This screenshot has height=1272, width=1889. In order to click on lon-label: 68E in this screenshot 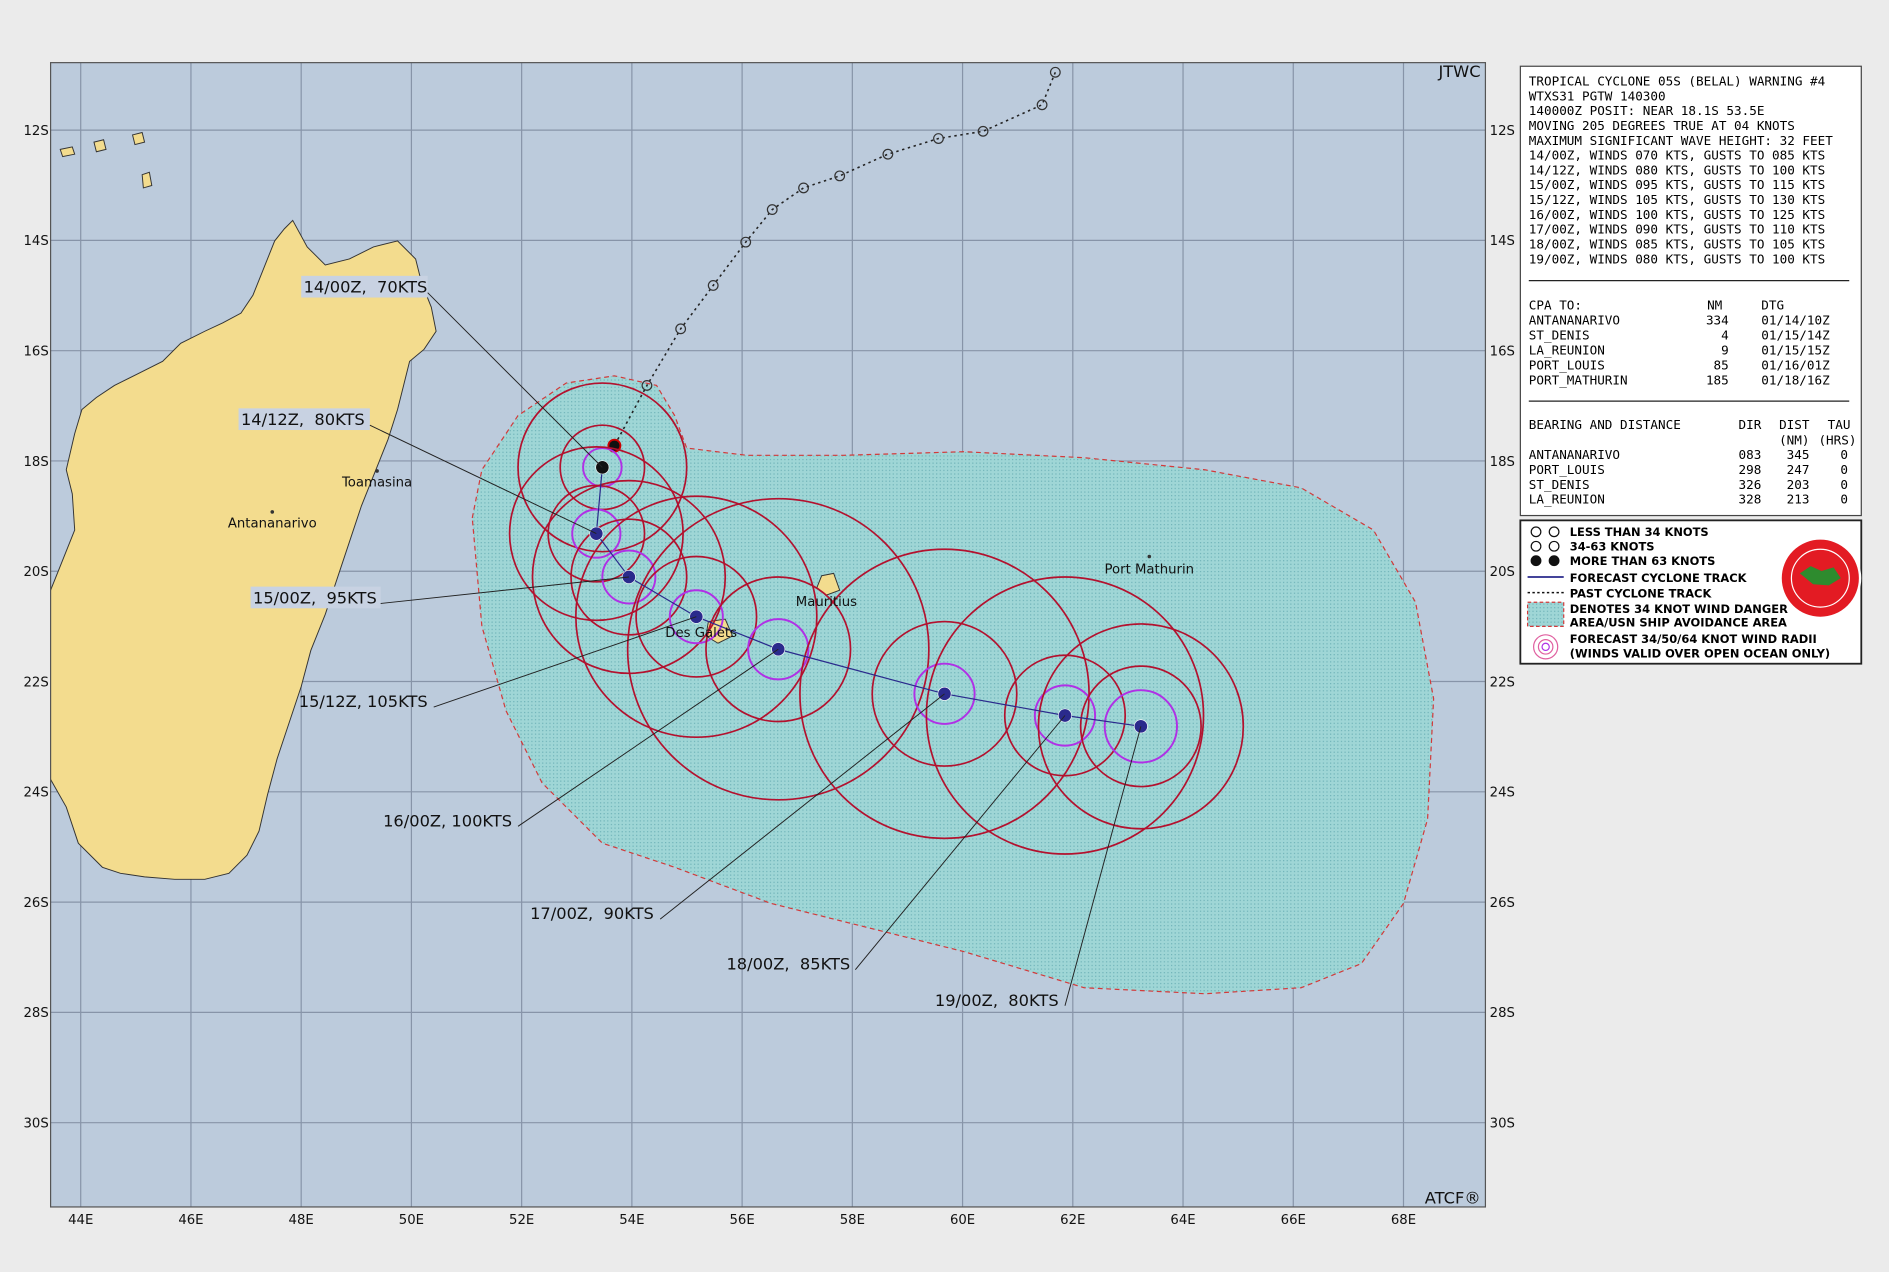, I will do `click(1403, 1220)`.